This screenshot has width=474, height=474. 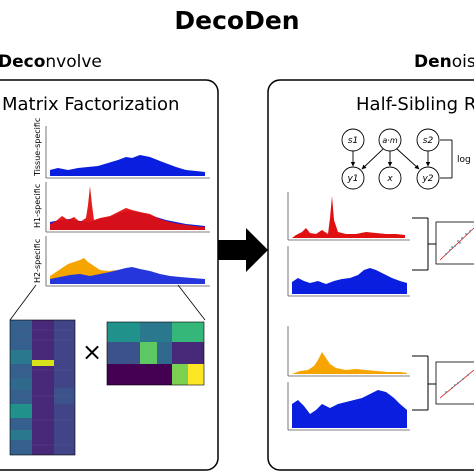 I want to click on right-red-signal, so click(x=348, y=217).